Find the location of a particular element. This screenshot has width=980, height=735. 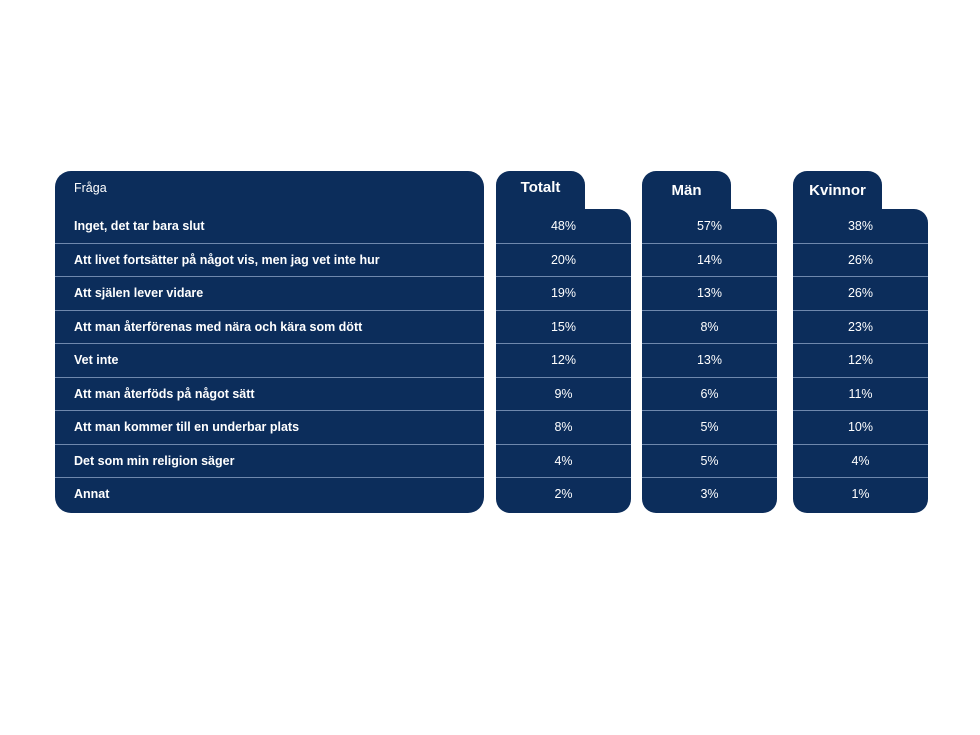

question-label: Inget, det tar bara slut is located at coordinates (139, 225).